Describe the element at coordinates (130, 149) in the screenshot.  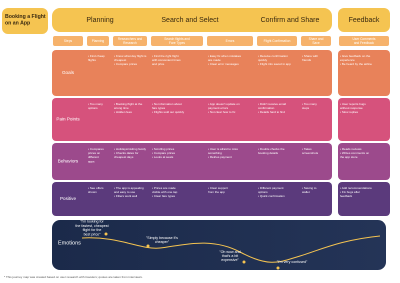
I see `cell-text: • Holidays/visiting family` at that location.